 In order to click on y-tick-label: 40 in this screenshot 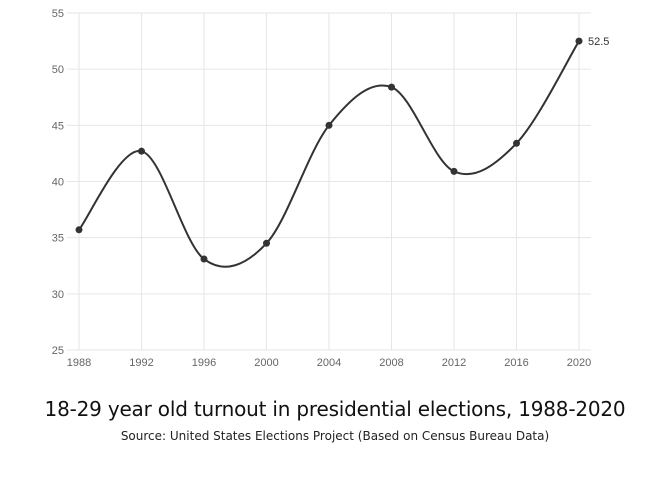, I will do `click(58, 183)`.